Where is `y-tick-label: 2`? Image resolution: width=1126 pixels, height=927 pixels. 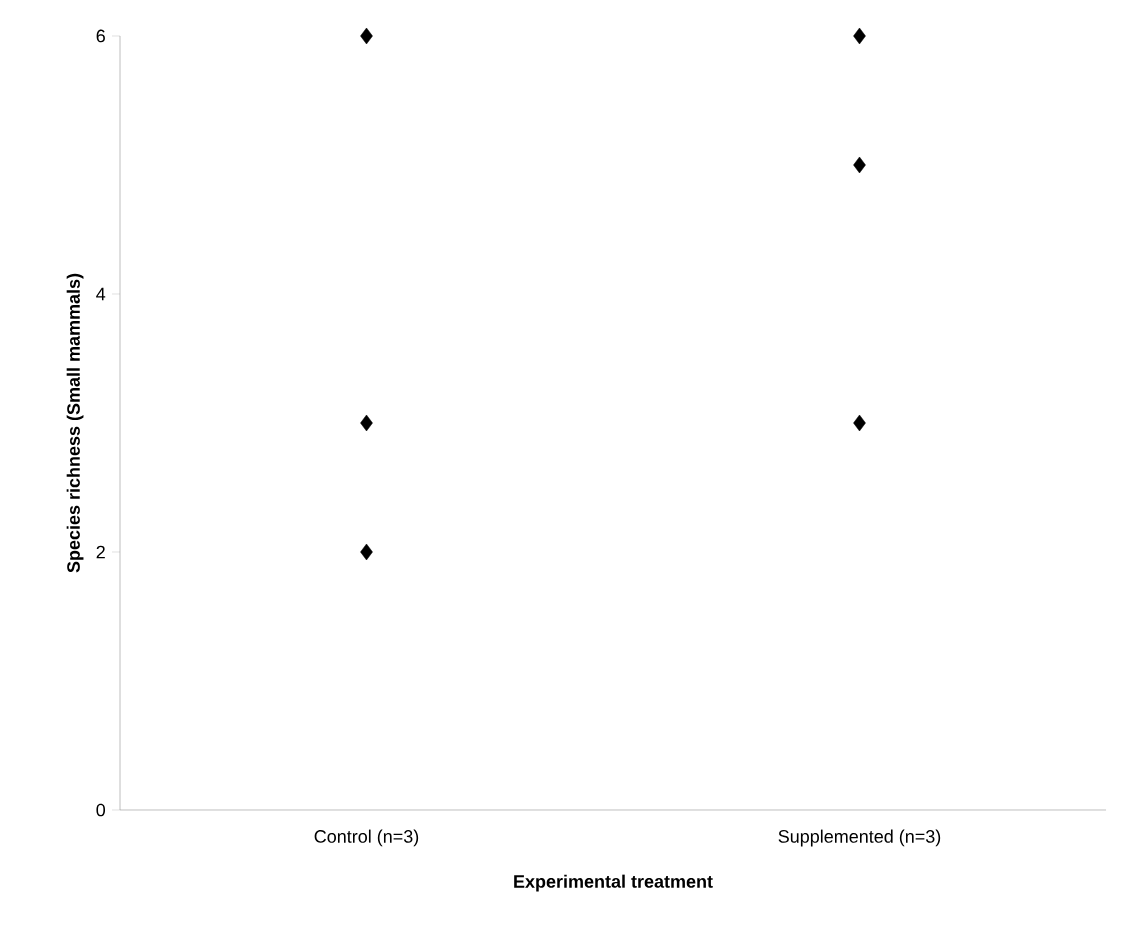
y-tick-label: 2 is located at coordinates (100, 552).